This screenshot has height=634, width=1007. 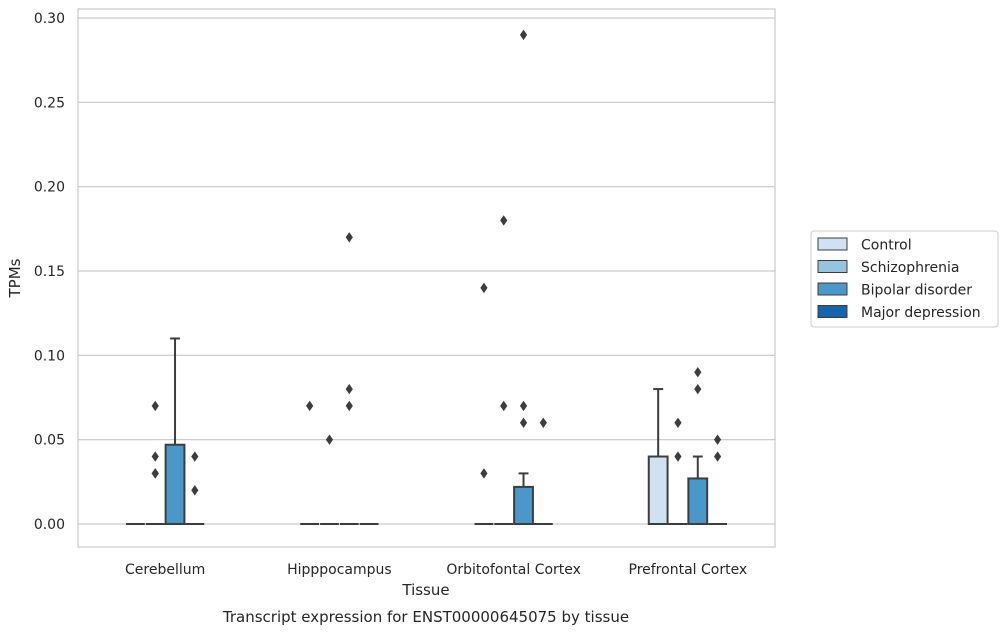 What do you see at coordinates (513, 570) in the screenshot?
I see `x-tick-label: Orbitofontal Cortex` at bounding box center [513, 570].